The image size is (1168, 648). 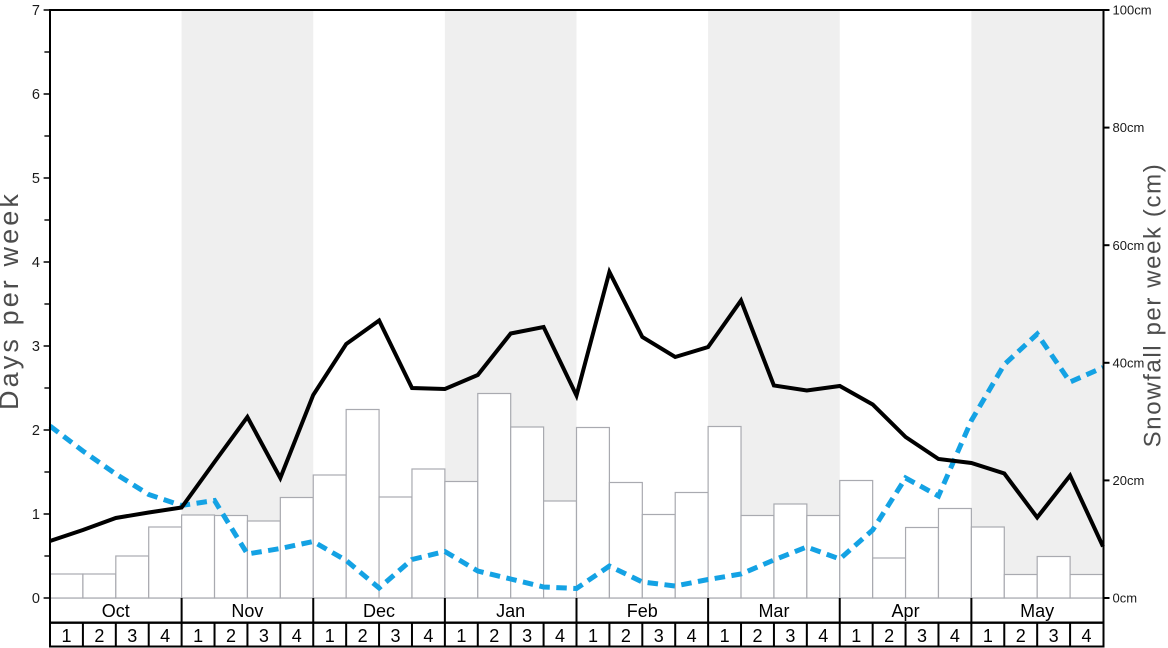 I want to click on svg-text: 0, so click(x=36, y=599).